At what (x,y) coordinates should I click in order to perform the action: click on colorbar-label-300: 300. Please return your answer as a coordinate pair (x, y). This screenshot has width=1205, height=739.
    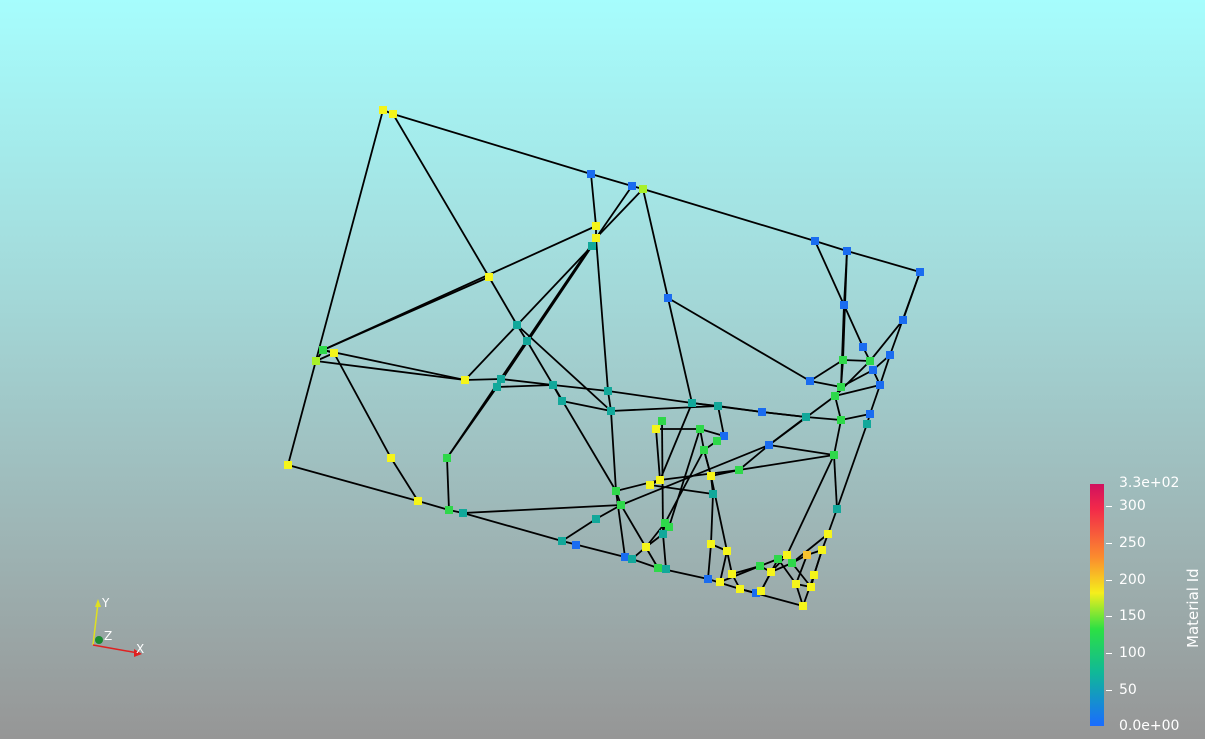
    Looking at the image, I should click on (1132, 506).